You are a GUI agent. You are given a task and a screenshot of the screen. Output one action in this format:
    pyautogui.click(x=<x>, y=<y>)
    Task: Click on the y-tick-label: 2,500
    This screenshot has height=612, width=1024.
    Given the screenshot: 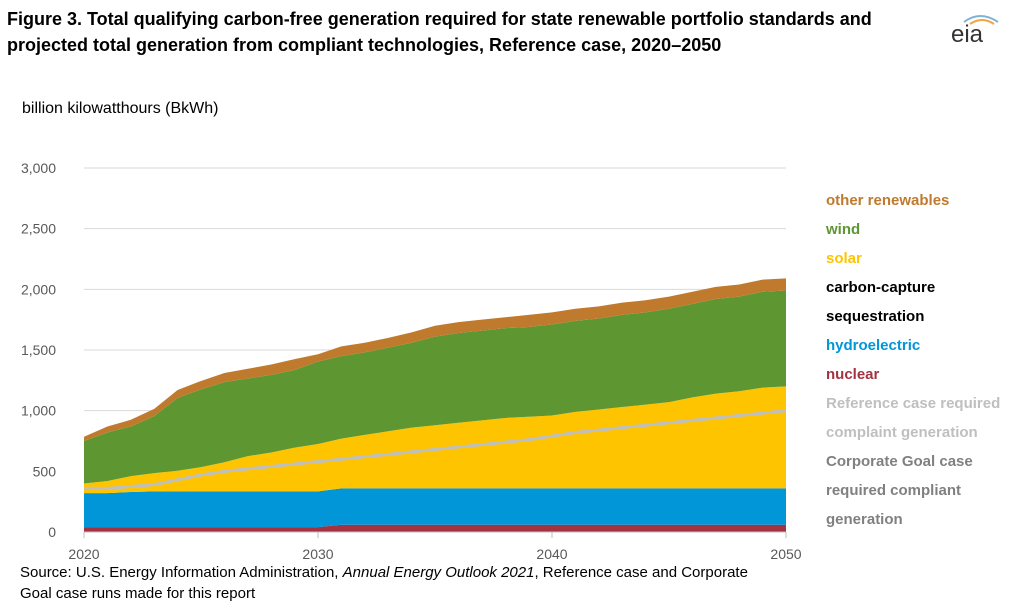 What is the action you would take?
    pyautogui.click(x=38, y=229)
    